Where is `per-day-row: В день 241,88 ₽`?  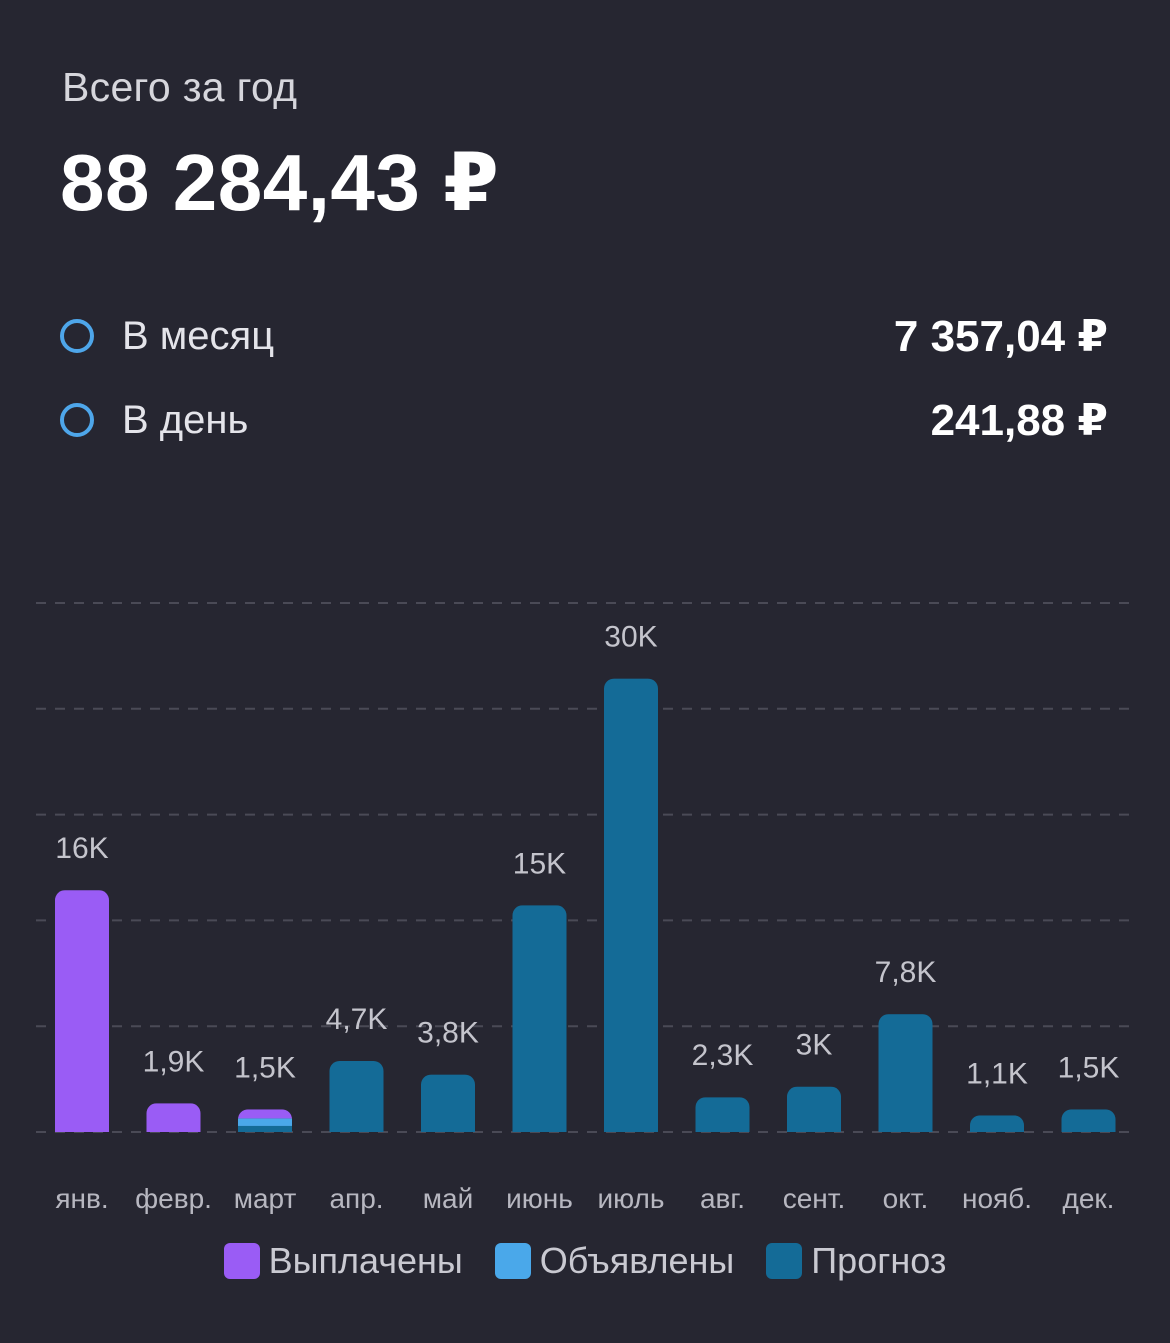 per-day-row: В день 241,88 ₽ is located at coordinates (584, 420).